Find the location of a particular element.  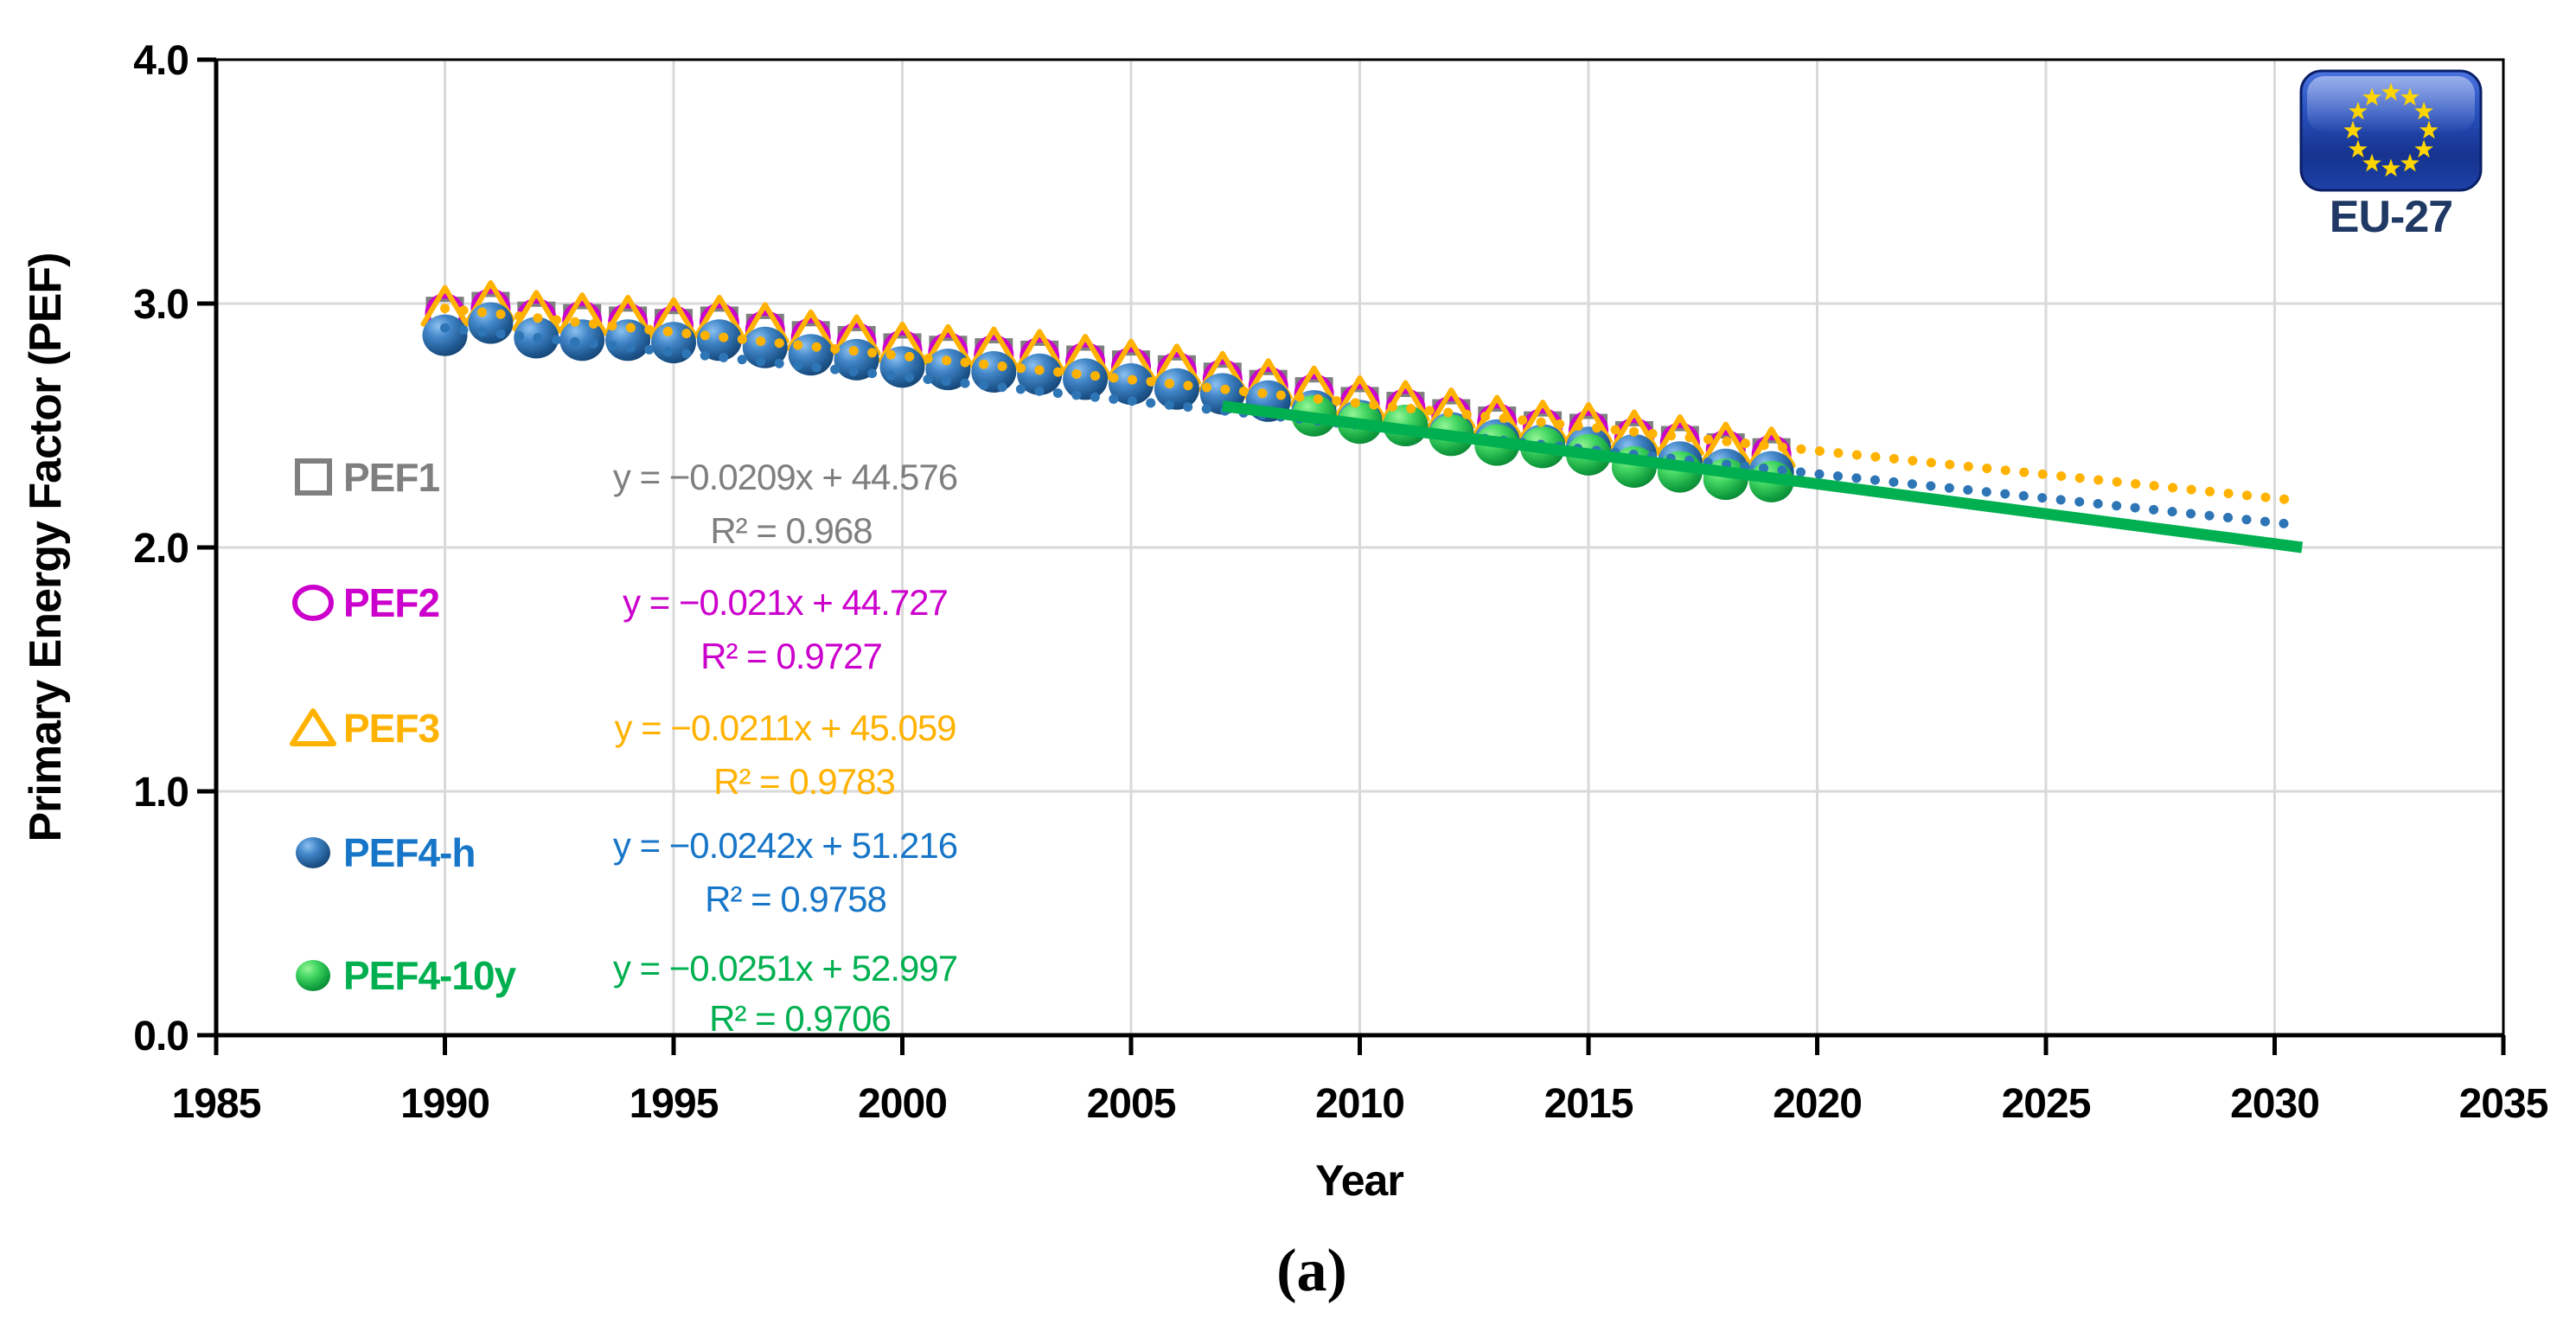

legend-marker-open-square-icon is located at coordinates (314, 477).